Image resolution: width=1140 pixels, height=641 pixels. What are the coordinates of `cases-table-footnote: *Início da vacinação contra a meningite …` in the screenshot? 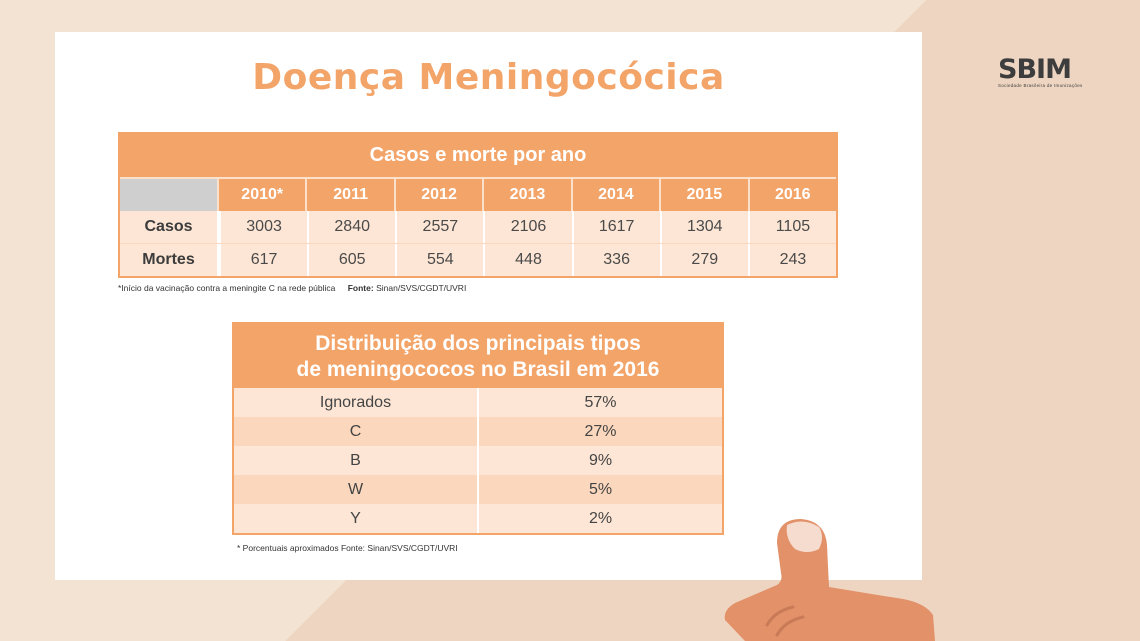 It's located at (292, 288).